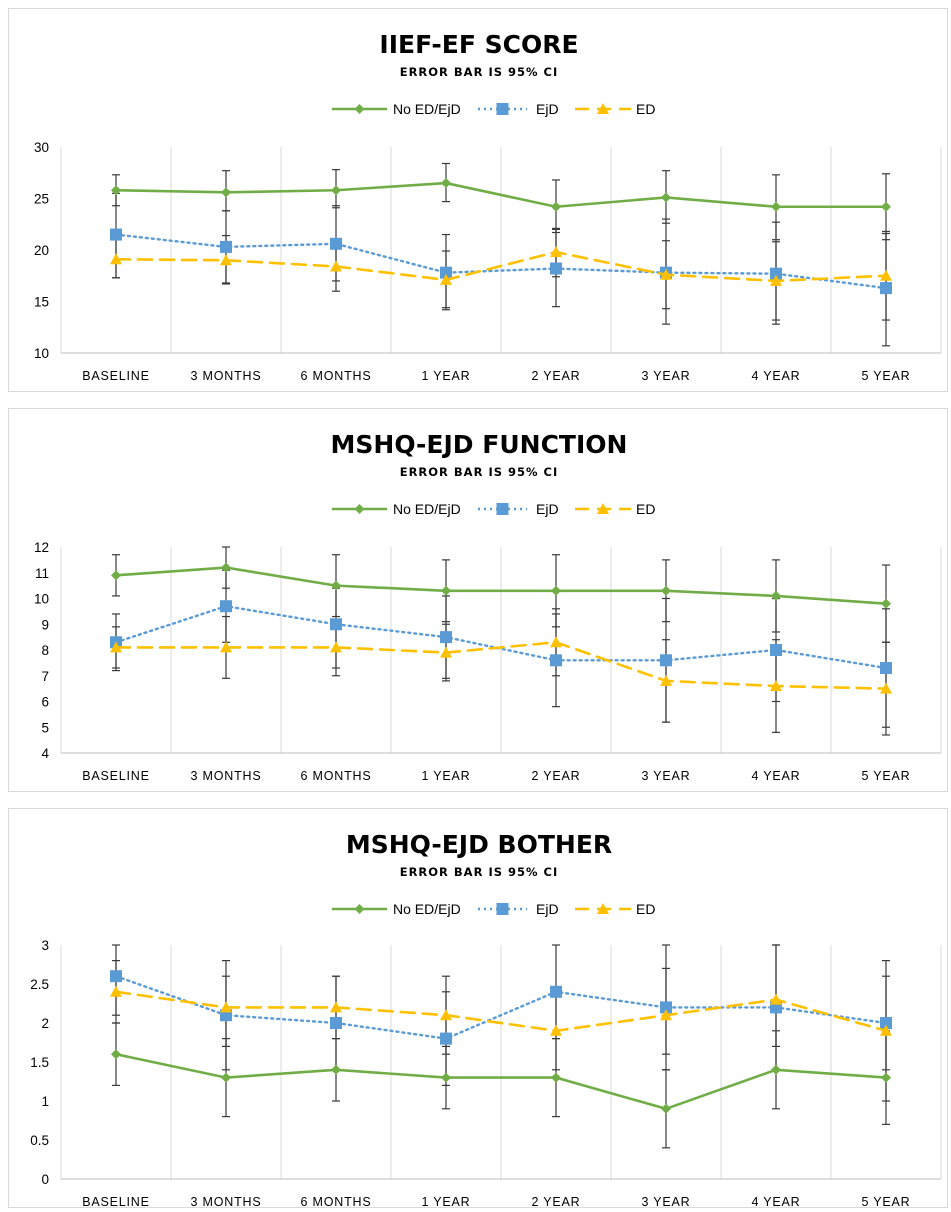 This screenshot has width=951, height=1212. What do you see at coordinates (479, 844) in the screenshot?
I see `chart-title: MSHQ-EJD BOTHER` at bounding box center [479, 844].